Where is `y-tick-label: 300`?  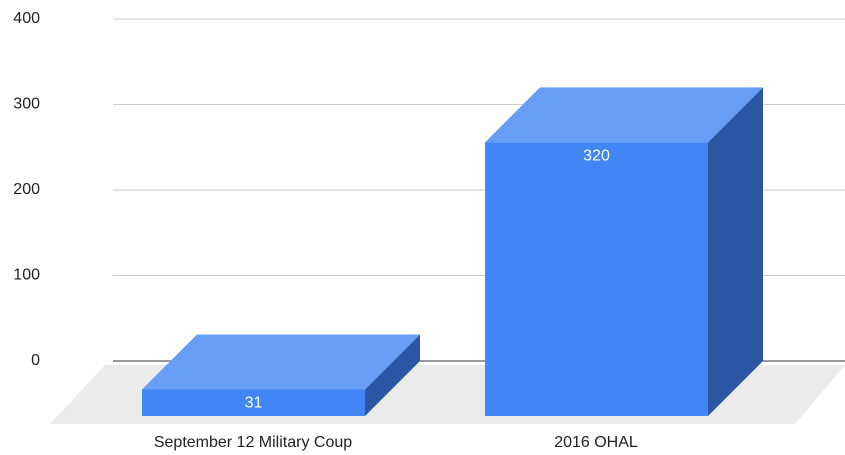
y-tick-label: 300 is located at coordinates (26, 104).